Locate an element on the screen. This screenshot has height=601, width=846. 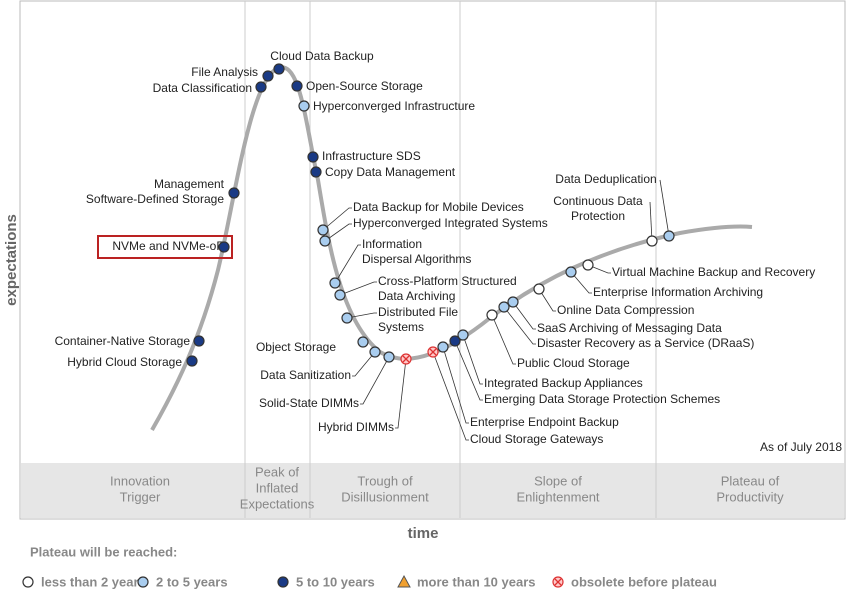
node-label: Object Storage is located at coordinates (296, 347).